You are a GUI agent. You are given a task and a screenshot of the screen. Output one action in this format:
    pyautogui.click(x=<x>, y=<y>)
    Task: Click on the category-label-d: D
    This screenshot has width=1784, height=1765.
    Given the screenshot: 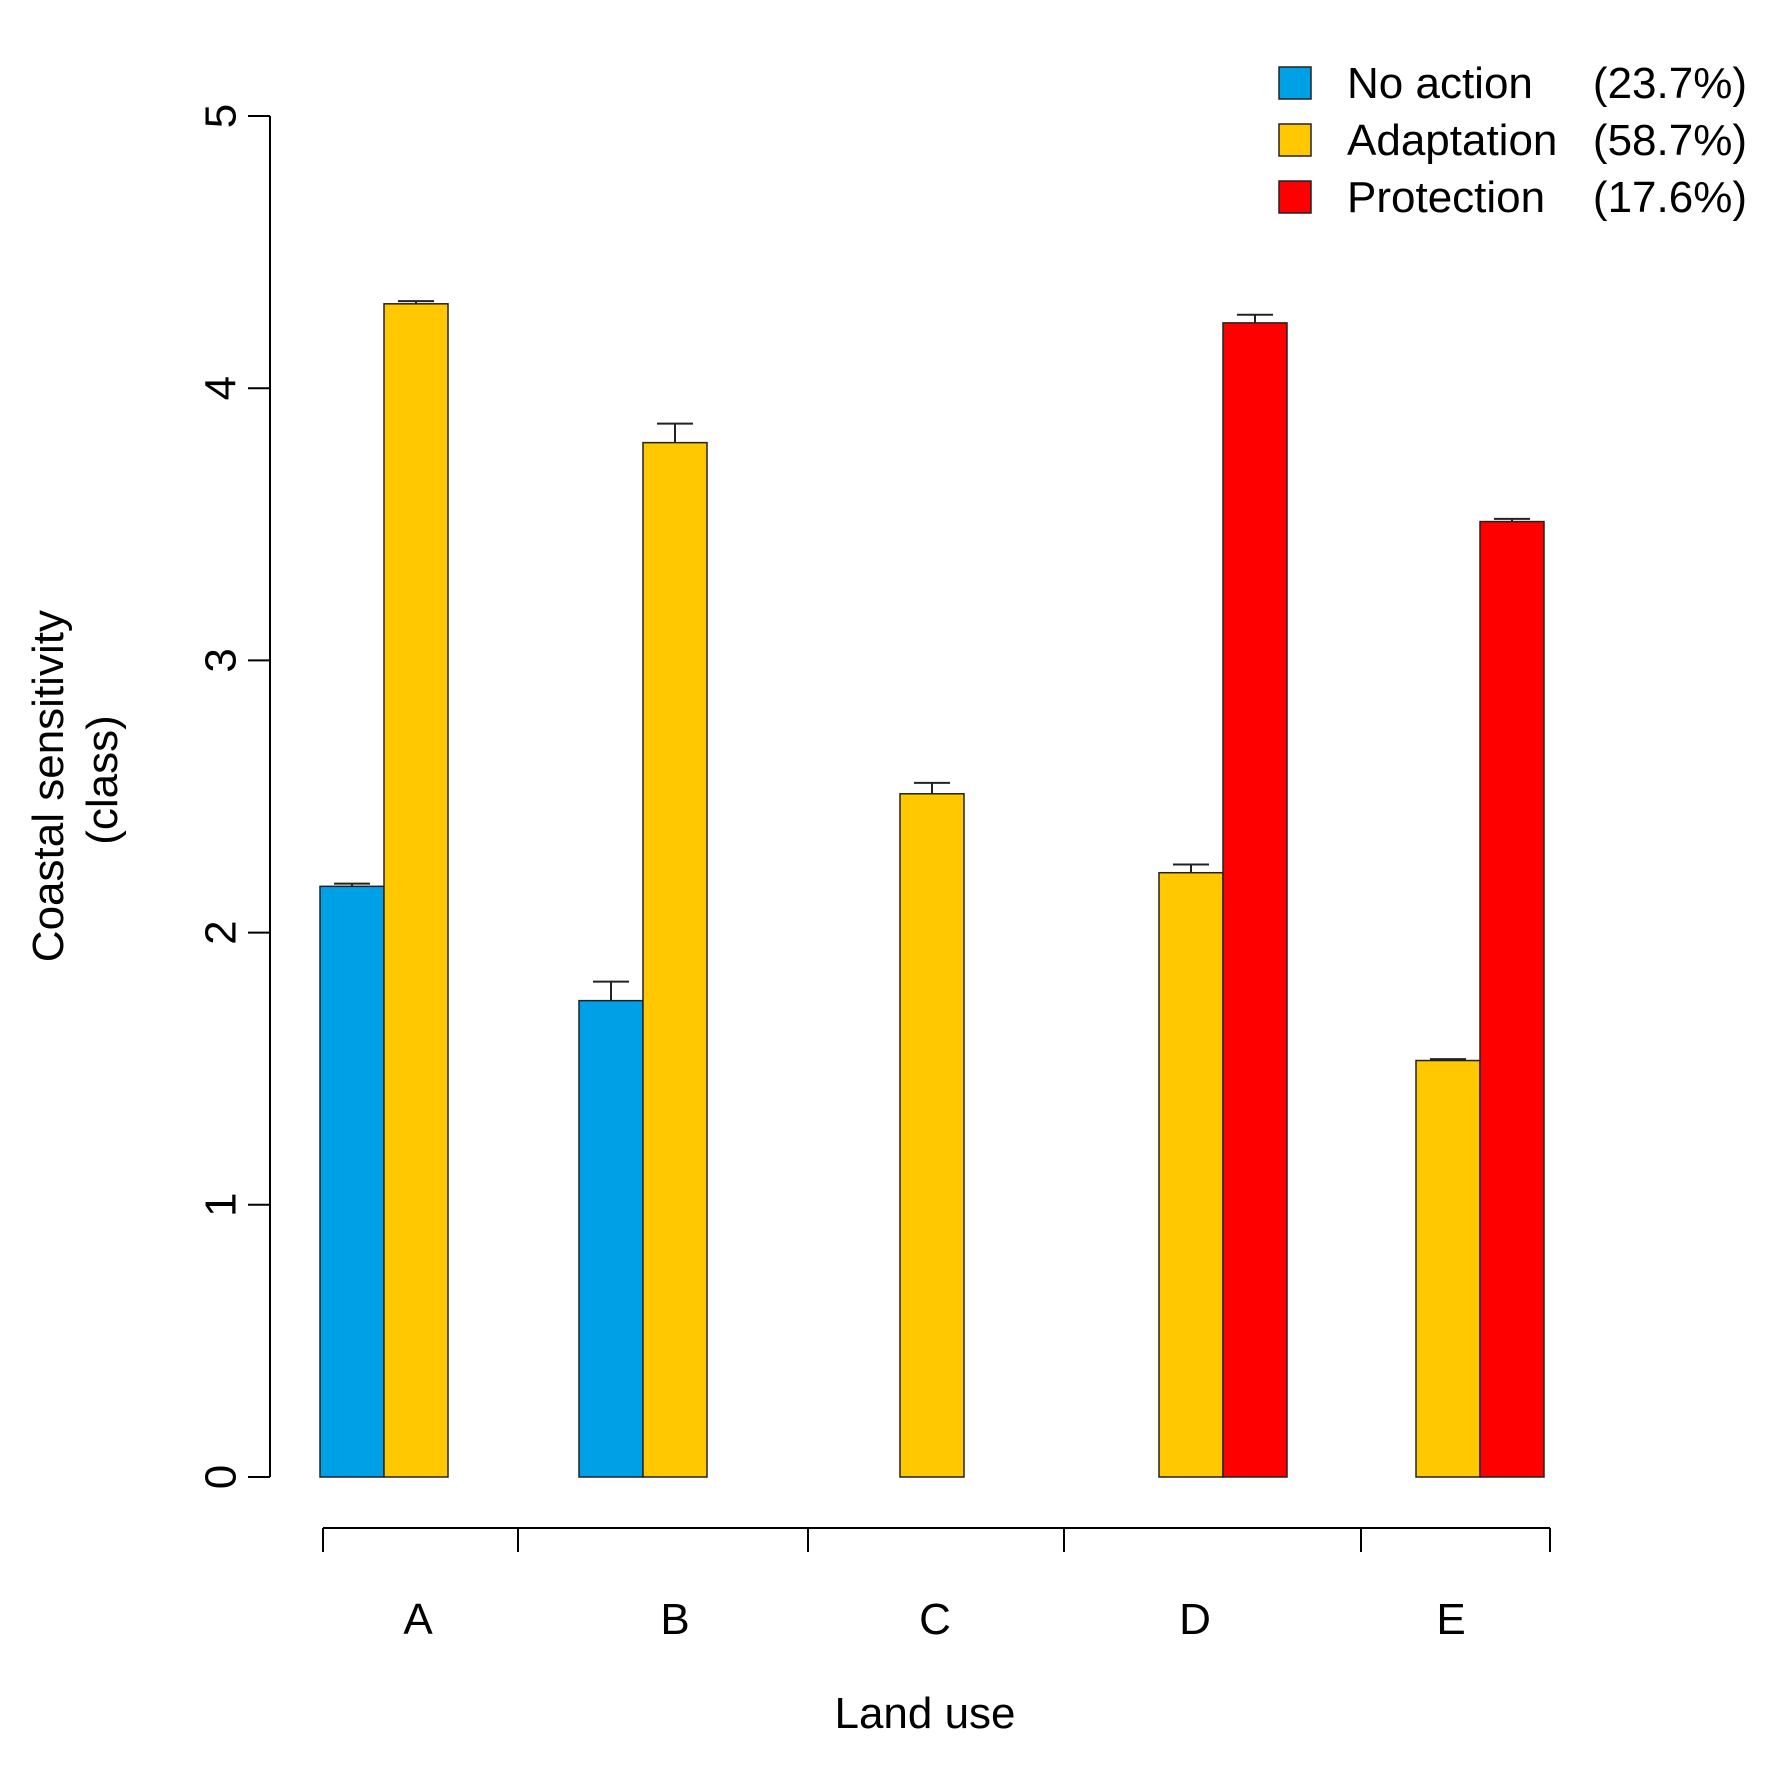 What is the action you would take?
    pyautogui.click(x=1195, y=1619)
    